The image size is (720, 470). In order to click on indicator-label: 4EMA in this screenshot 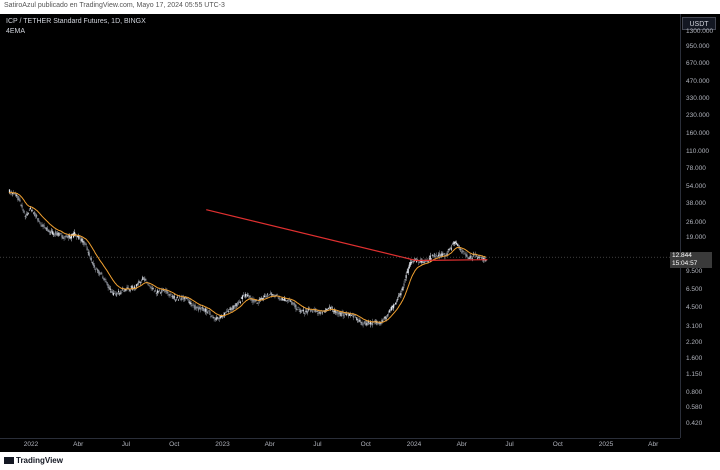, I will do `click(16, 31)`.